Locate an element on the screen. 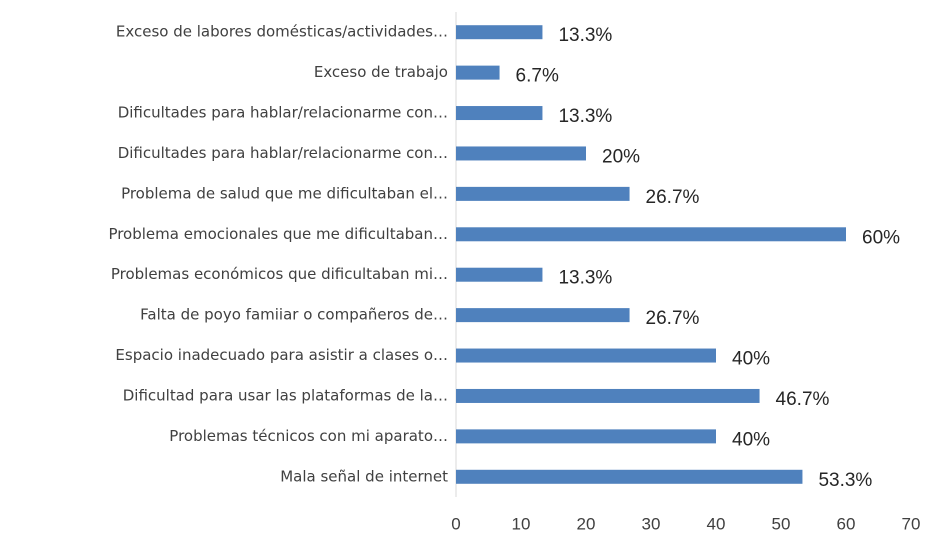  x-tick-label: 30 is located at coordinates (651, 523).